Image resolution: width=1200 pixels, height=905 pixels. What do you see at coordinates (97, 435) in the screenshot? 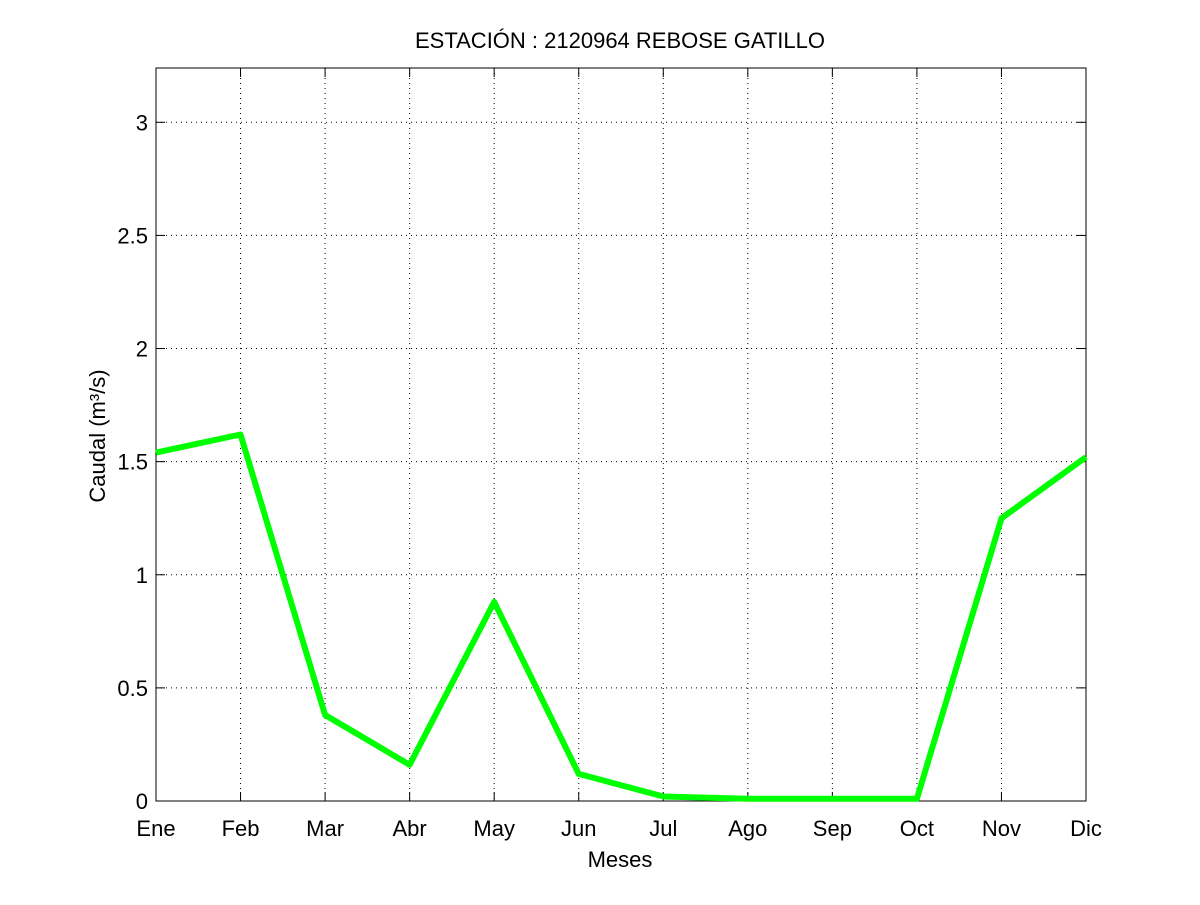
I see `y-axis-title: Caudal (m³/s)` at bounding box center [97, 435].